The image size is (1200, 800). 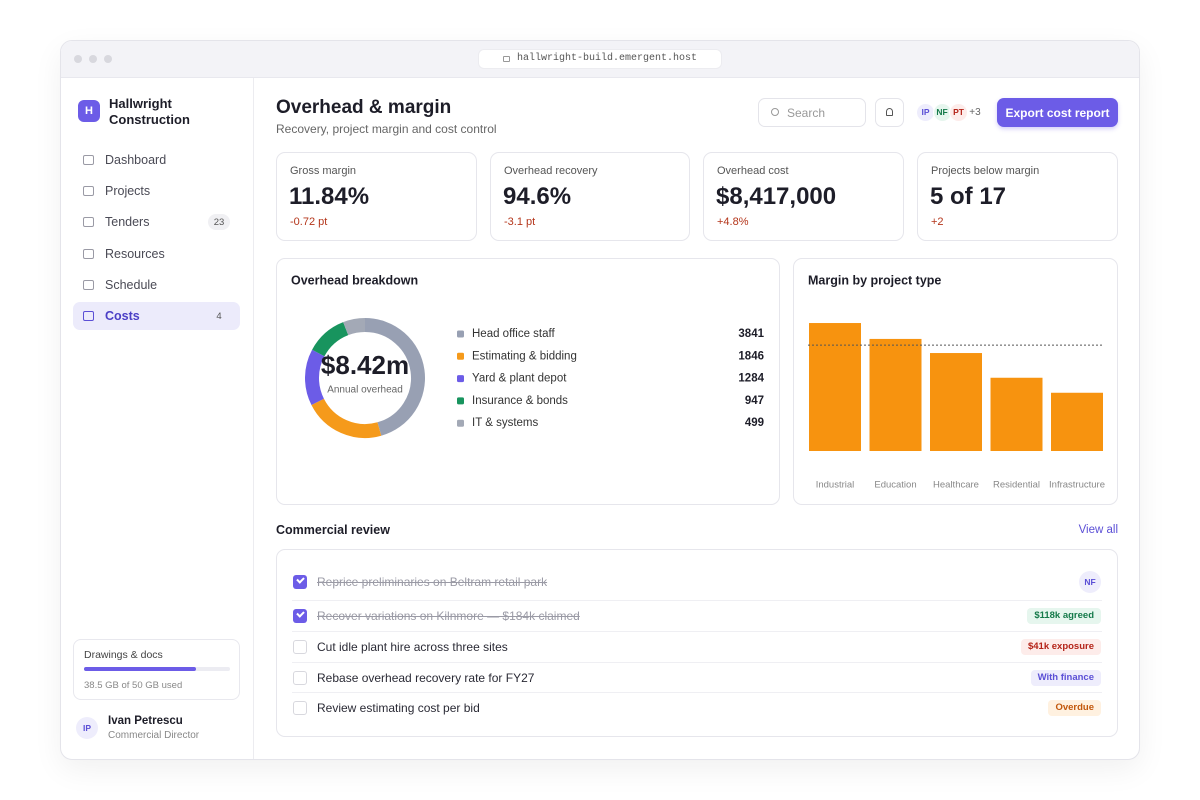 I want to click on legend-value: 1846, so click(x=751, y=356).